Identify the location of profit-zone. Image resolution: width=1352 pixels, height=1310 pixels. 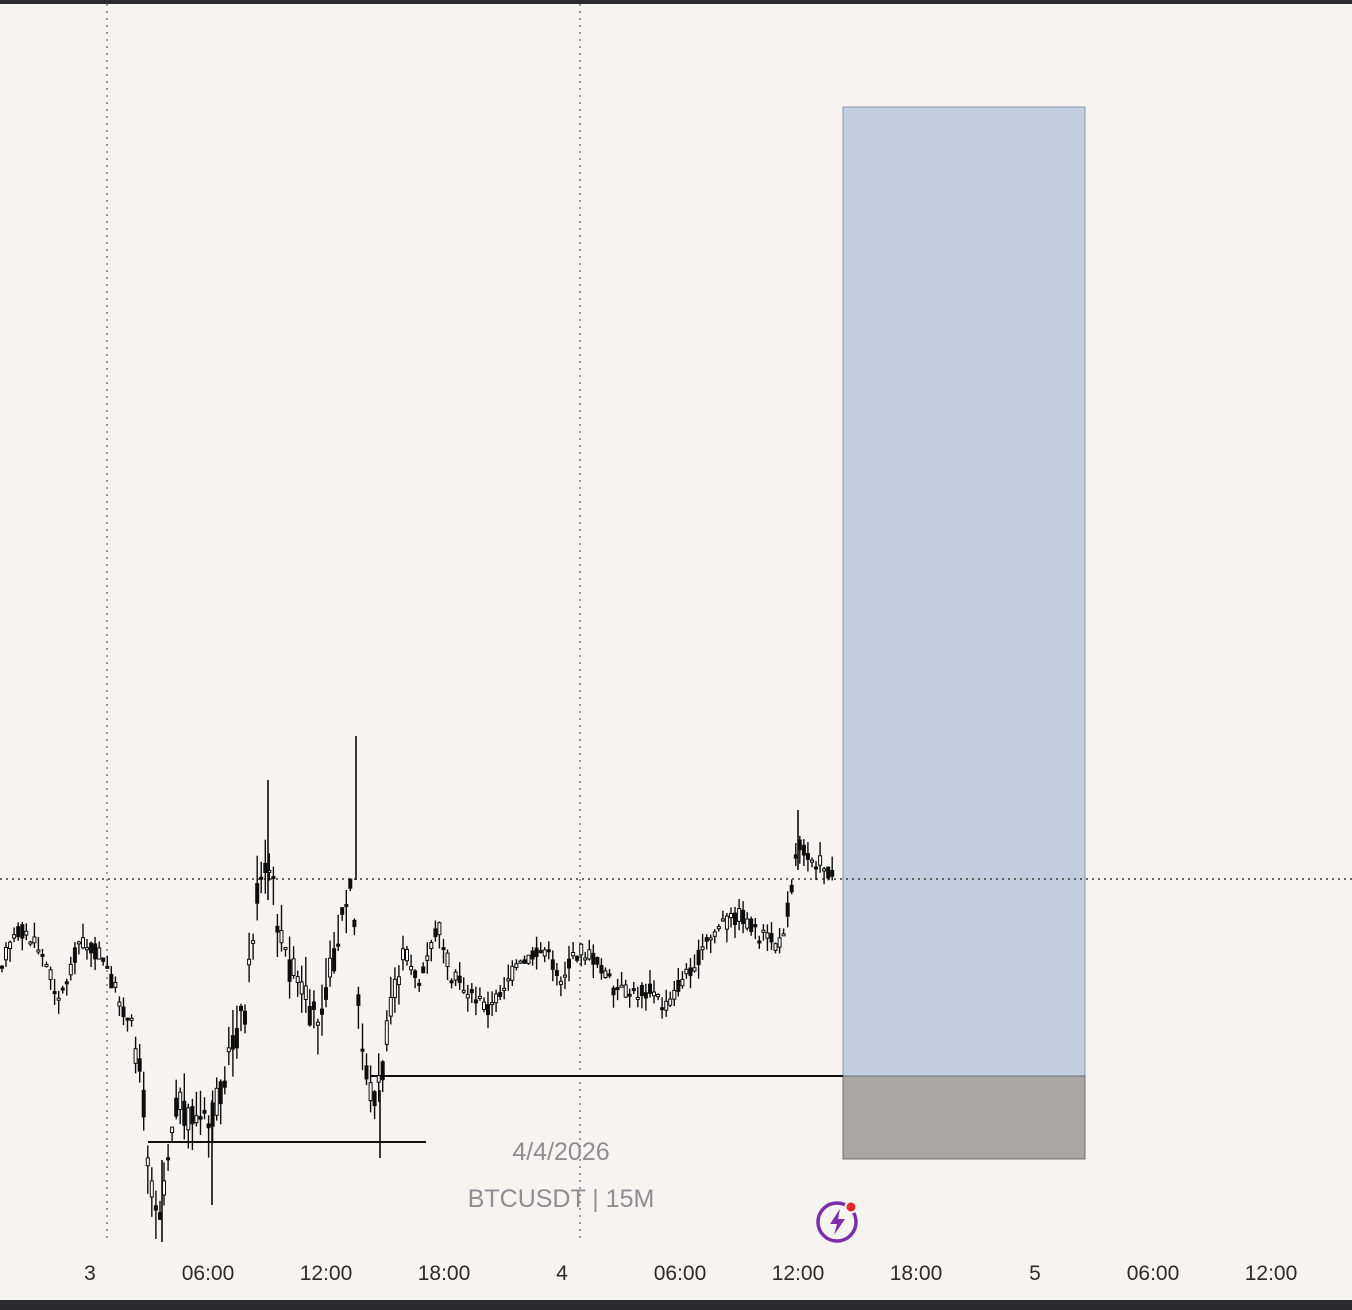
(964, 591).